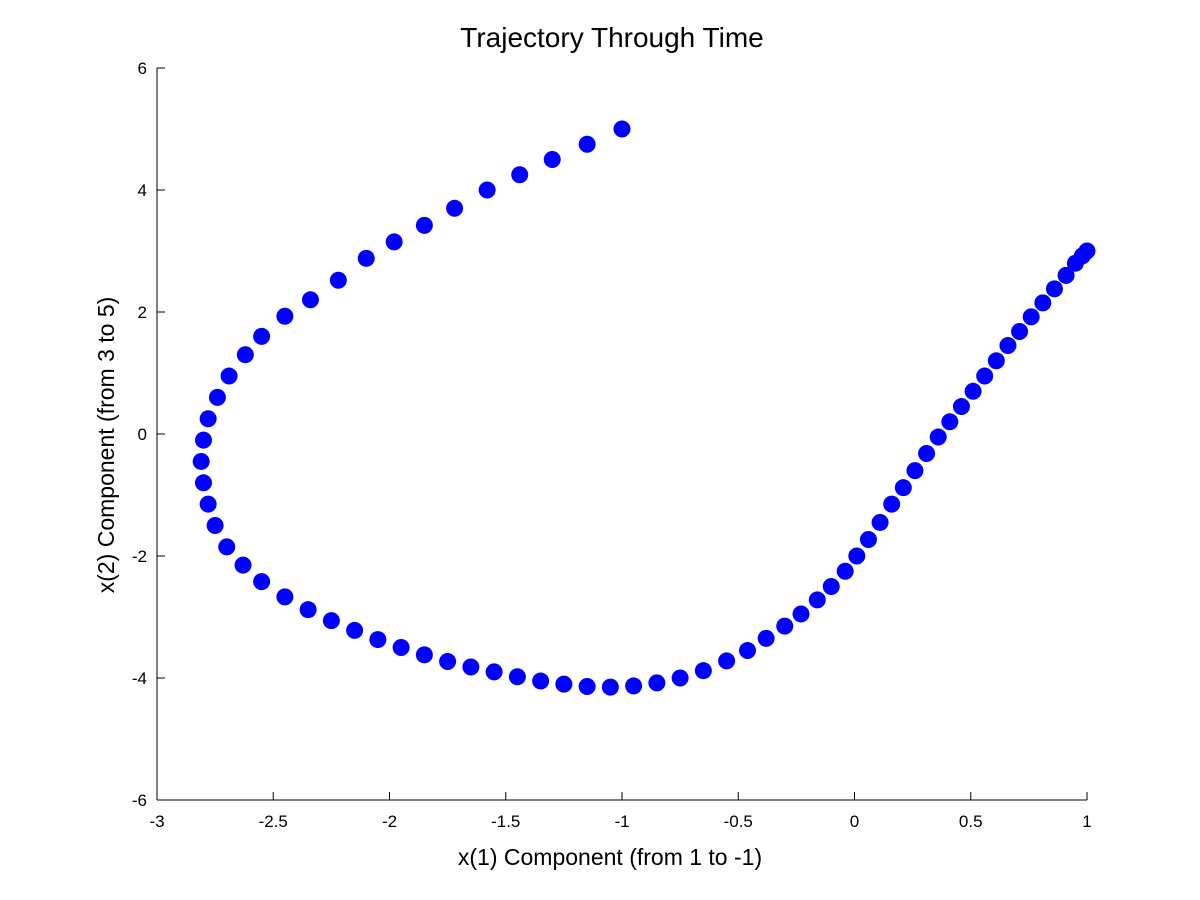 The width and height of the screenshot is (1200, 900). I want to click on y-axis-title: x(2) Component (from 3 to 5), so click(106, 445).